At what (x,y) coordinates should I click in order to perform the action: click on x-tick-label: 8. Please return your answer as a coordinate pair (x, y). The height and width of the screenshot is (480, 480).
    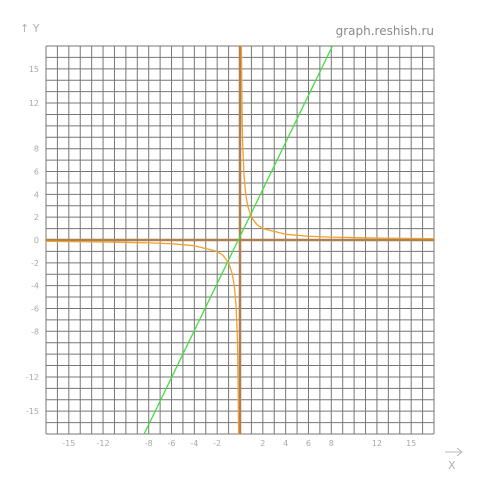
    Looking at the image, I should click on (331, 443).